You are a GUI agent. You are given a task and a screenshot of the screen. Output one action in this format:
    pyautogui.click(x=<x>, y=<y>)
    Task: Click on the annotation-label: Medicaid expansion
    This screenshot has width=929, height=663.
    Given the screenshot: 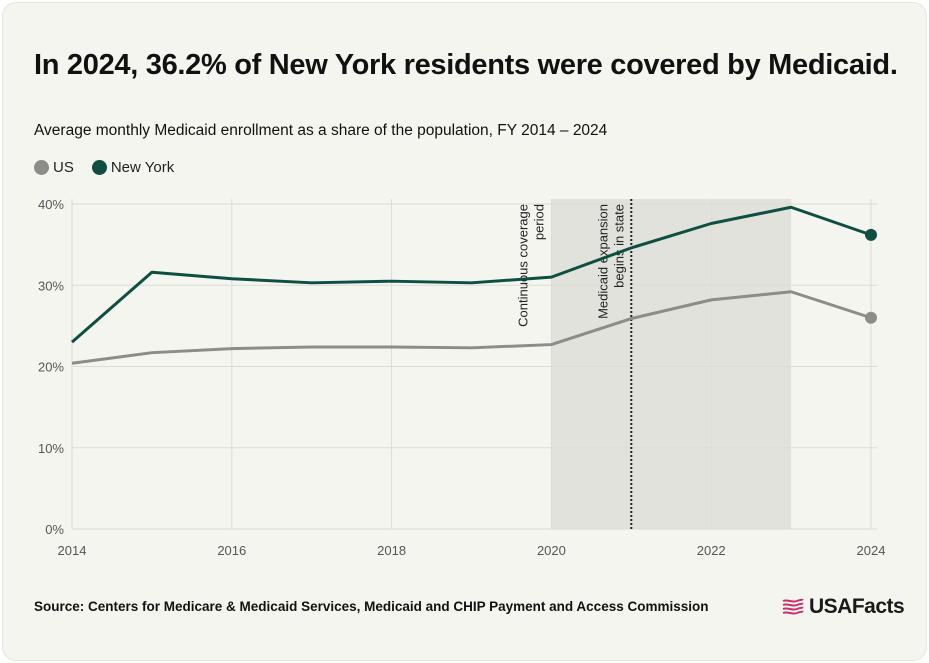 What is the action you would take?
    pyautogui.click(x=602, y=261)
    